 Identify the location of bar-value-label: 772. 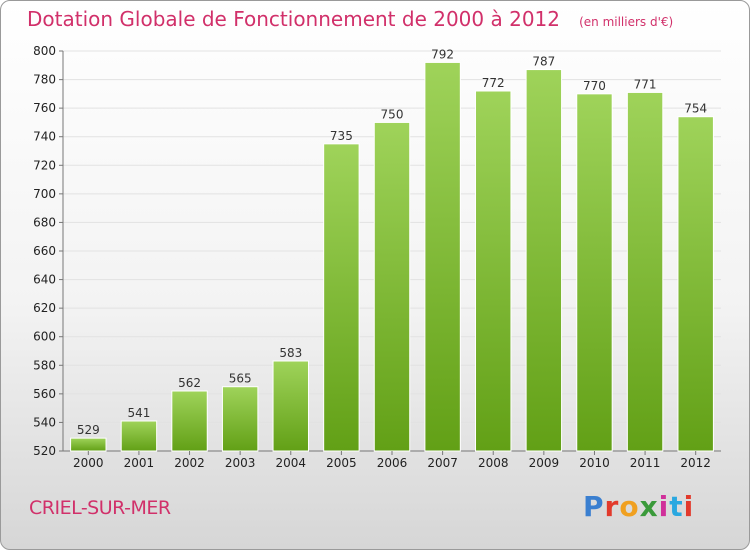
(493, 83).